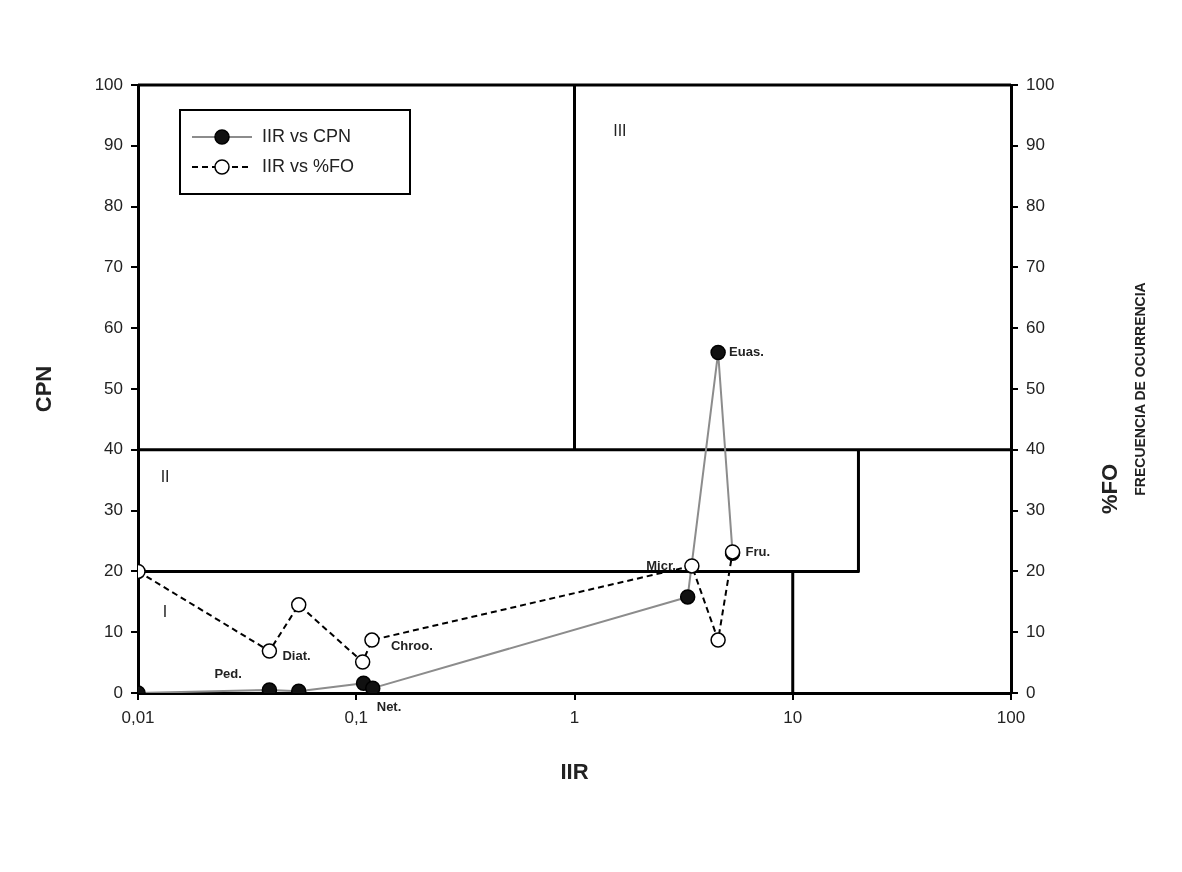 This screenshot has height=872, width=1182. What do you see at coordinates (307, 135) in the screenshot?
I see `legend-label: IIR vs CPN` at bounding box center [307, 135].